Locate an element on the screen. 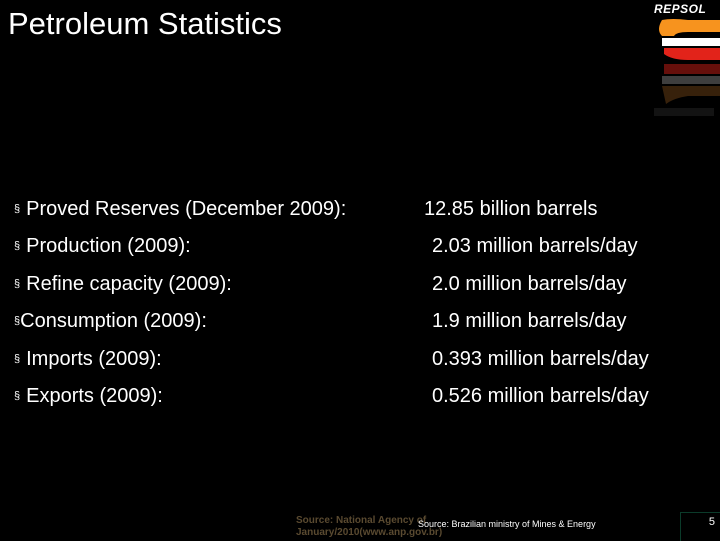 This screenshot has width=720, height=541. item-label: Proved Reserves (December 2009): is located at coordinates (186, 209).